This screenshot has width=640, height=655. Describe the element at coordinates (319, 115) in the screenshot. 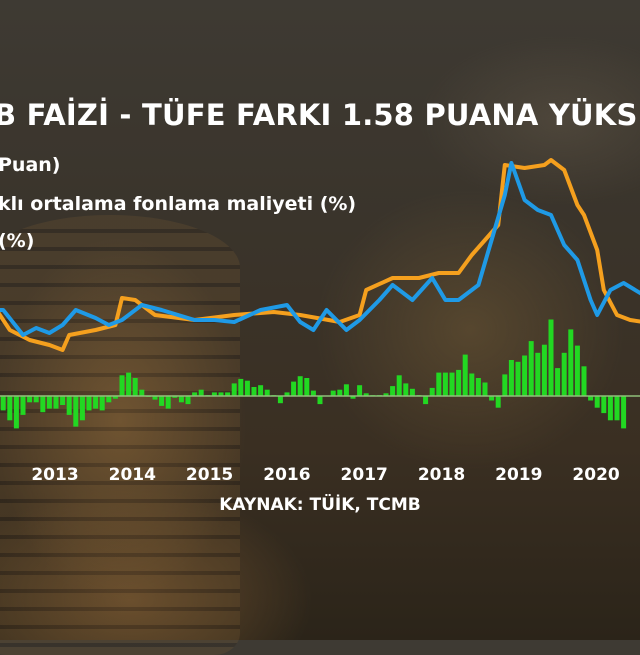

I see `chart-title: B FAİZİ - TÜFE FARKI 1.58 PUANA YÜKS` at that location.